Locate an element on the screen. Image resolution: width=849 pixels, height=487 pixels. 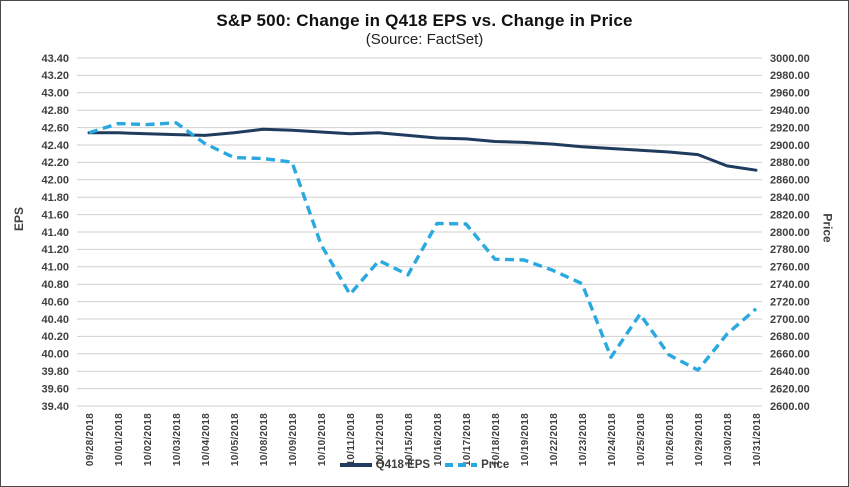
y-axis-tick-label-left: 41.80 is located at coordinates (55, 198).